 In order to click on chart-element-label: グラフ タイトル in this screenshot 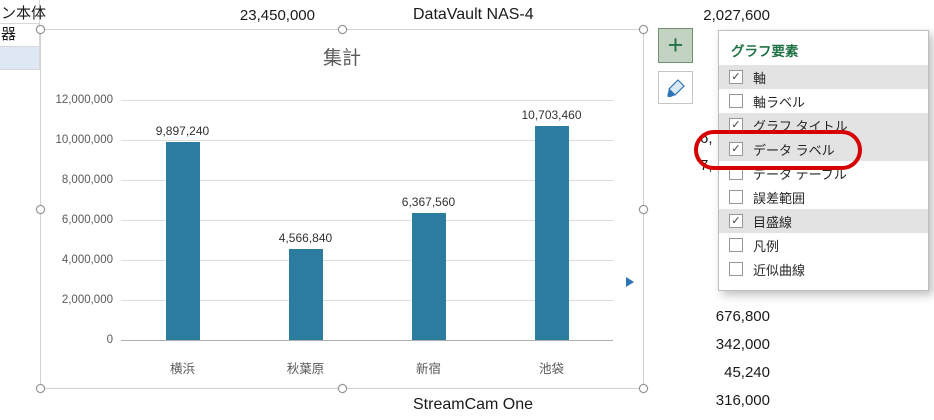, I will do `click(800, 126)`.